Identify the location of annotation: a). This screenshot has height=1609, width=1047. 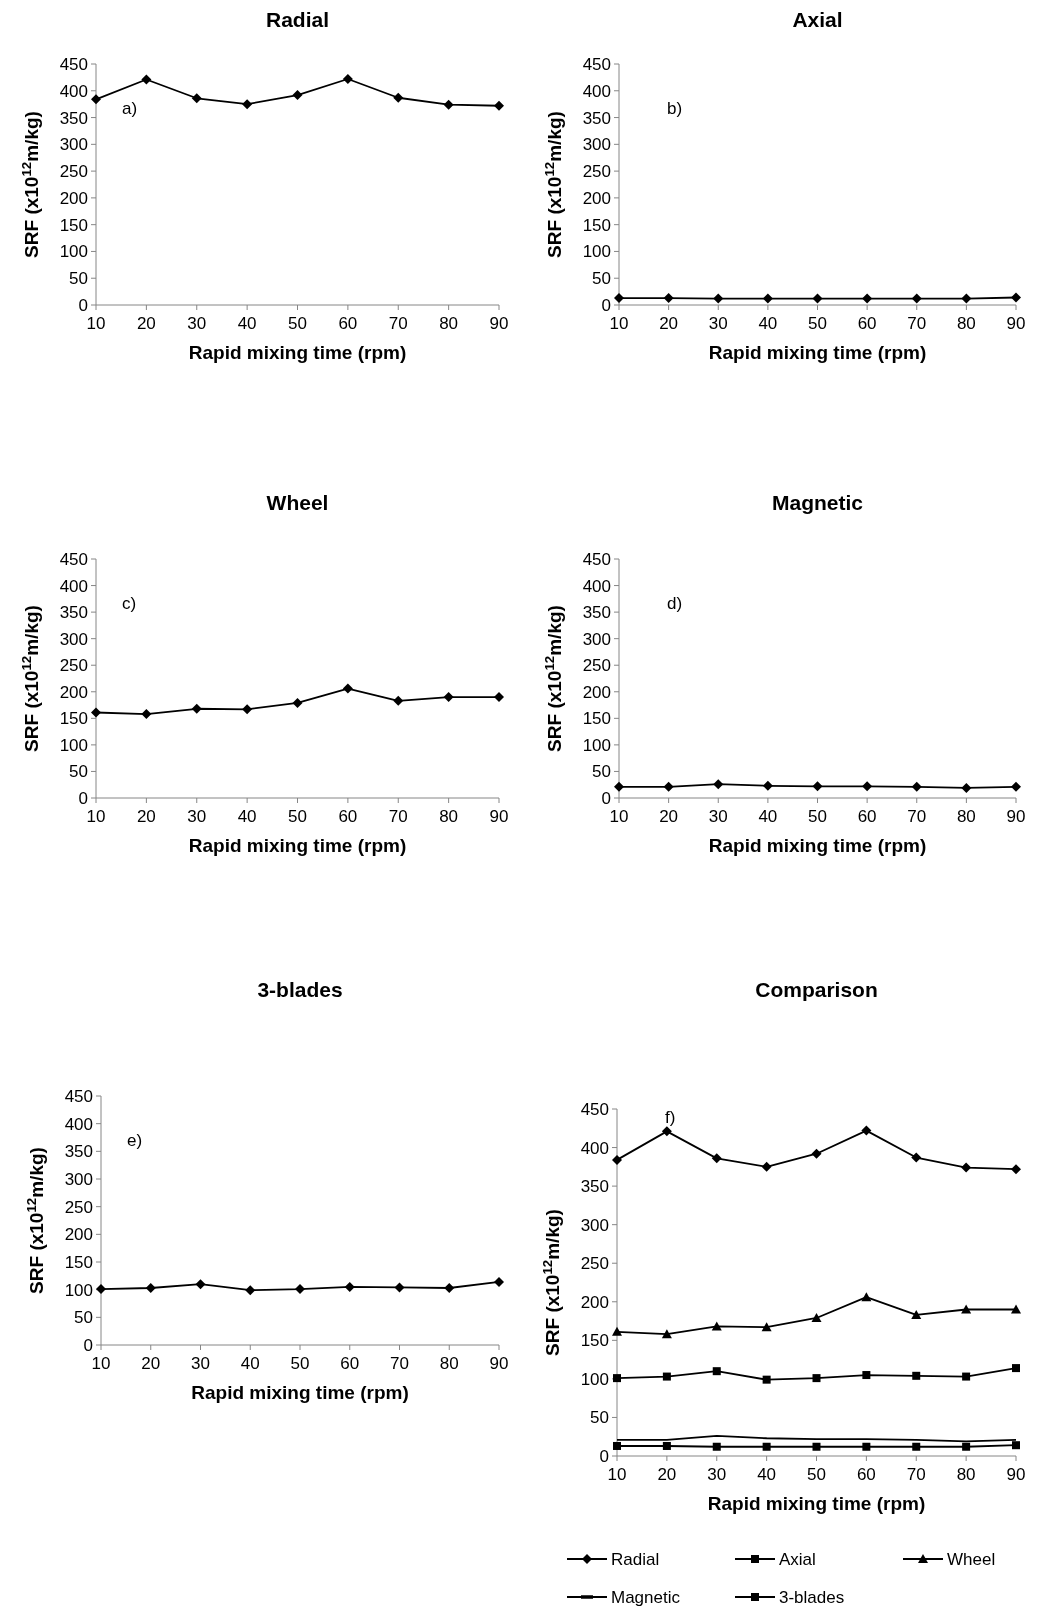
(130, 108).